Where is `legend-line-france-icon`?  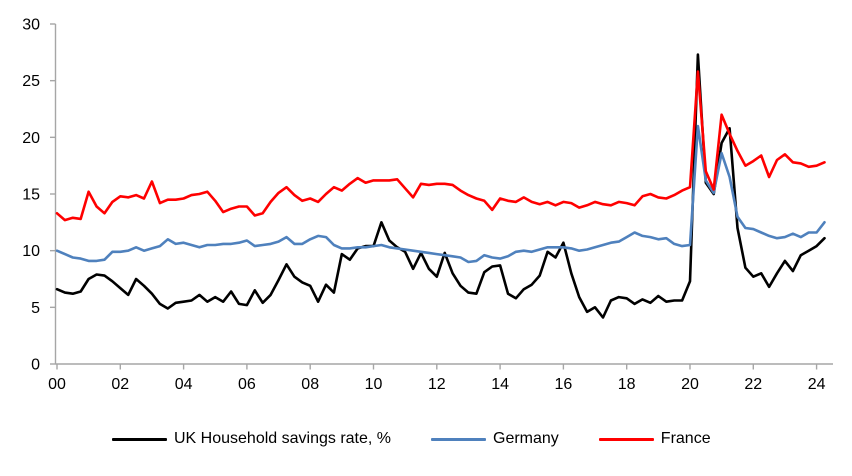
legend-line-france-icon is located at coordinates (626, 439).